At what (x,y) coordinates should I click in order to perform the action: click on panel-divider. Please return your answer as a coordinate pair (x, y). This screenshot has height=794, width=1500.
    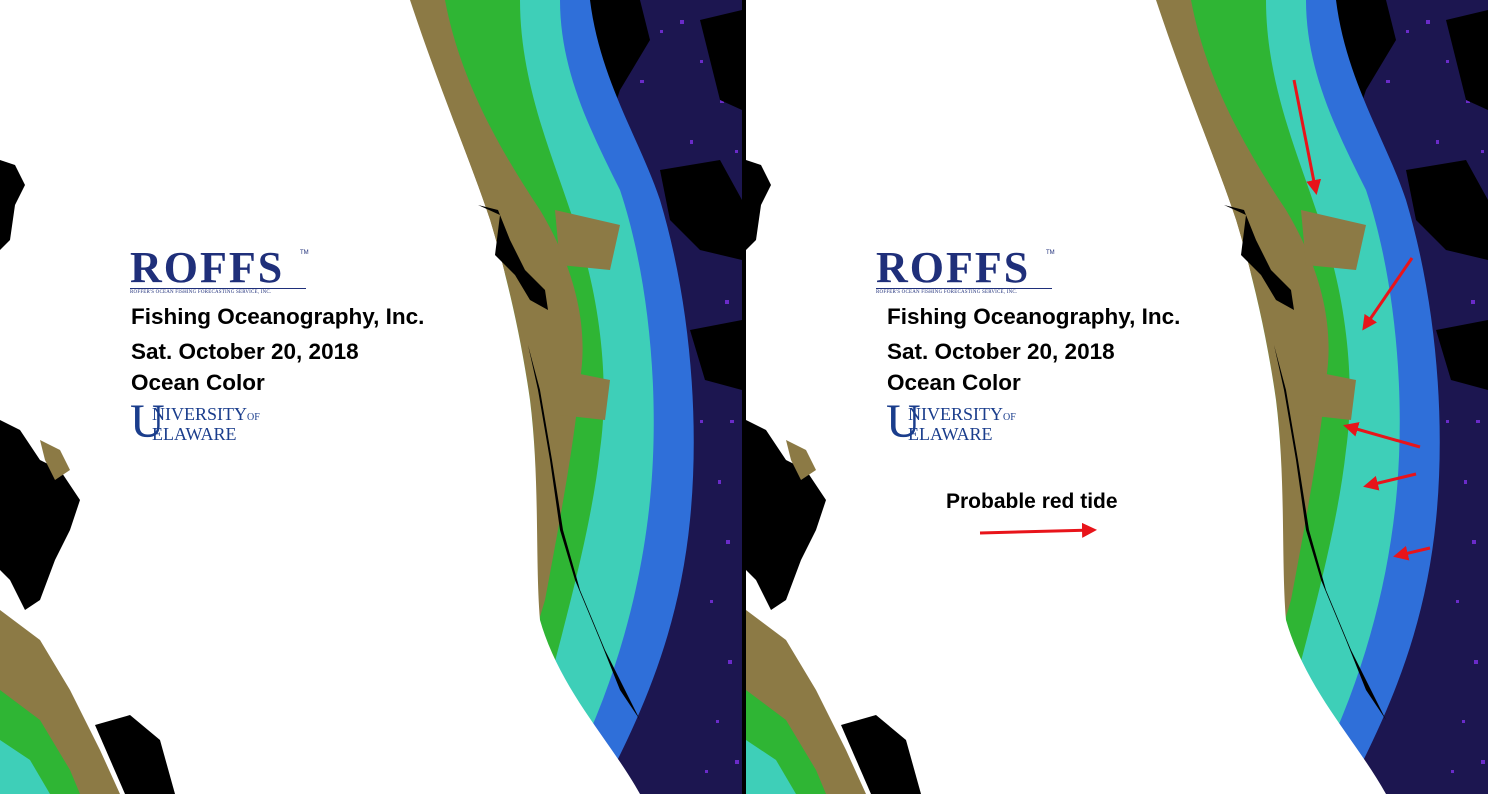
    Looking at the image, I should click on (744, 397).